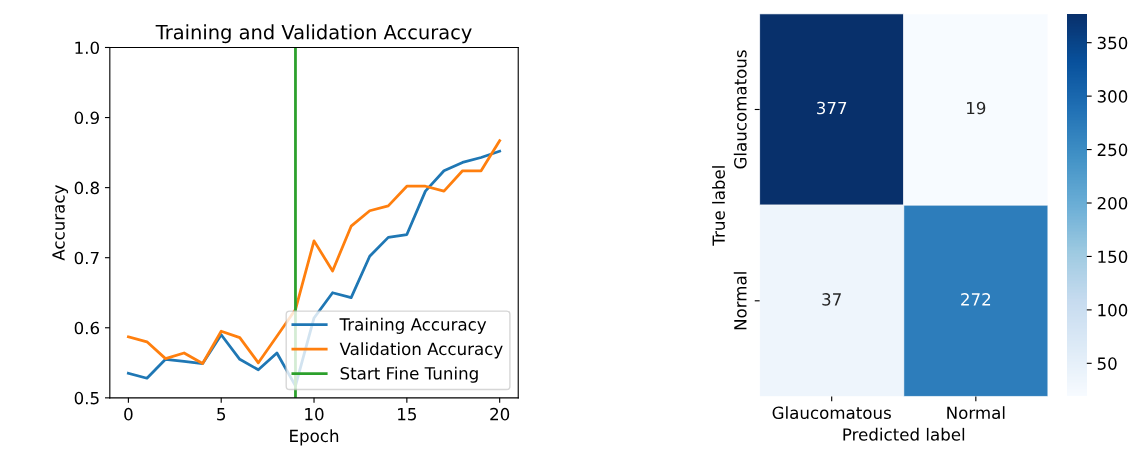 This screenshot has height=461, width=1144. Describe the element at coordinates (313, 34) in the screenshot. I see `chart-title: Training and Validation Accuracy` at that location.